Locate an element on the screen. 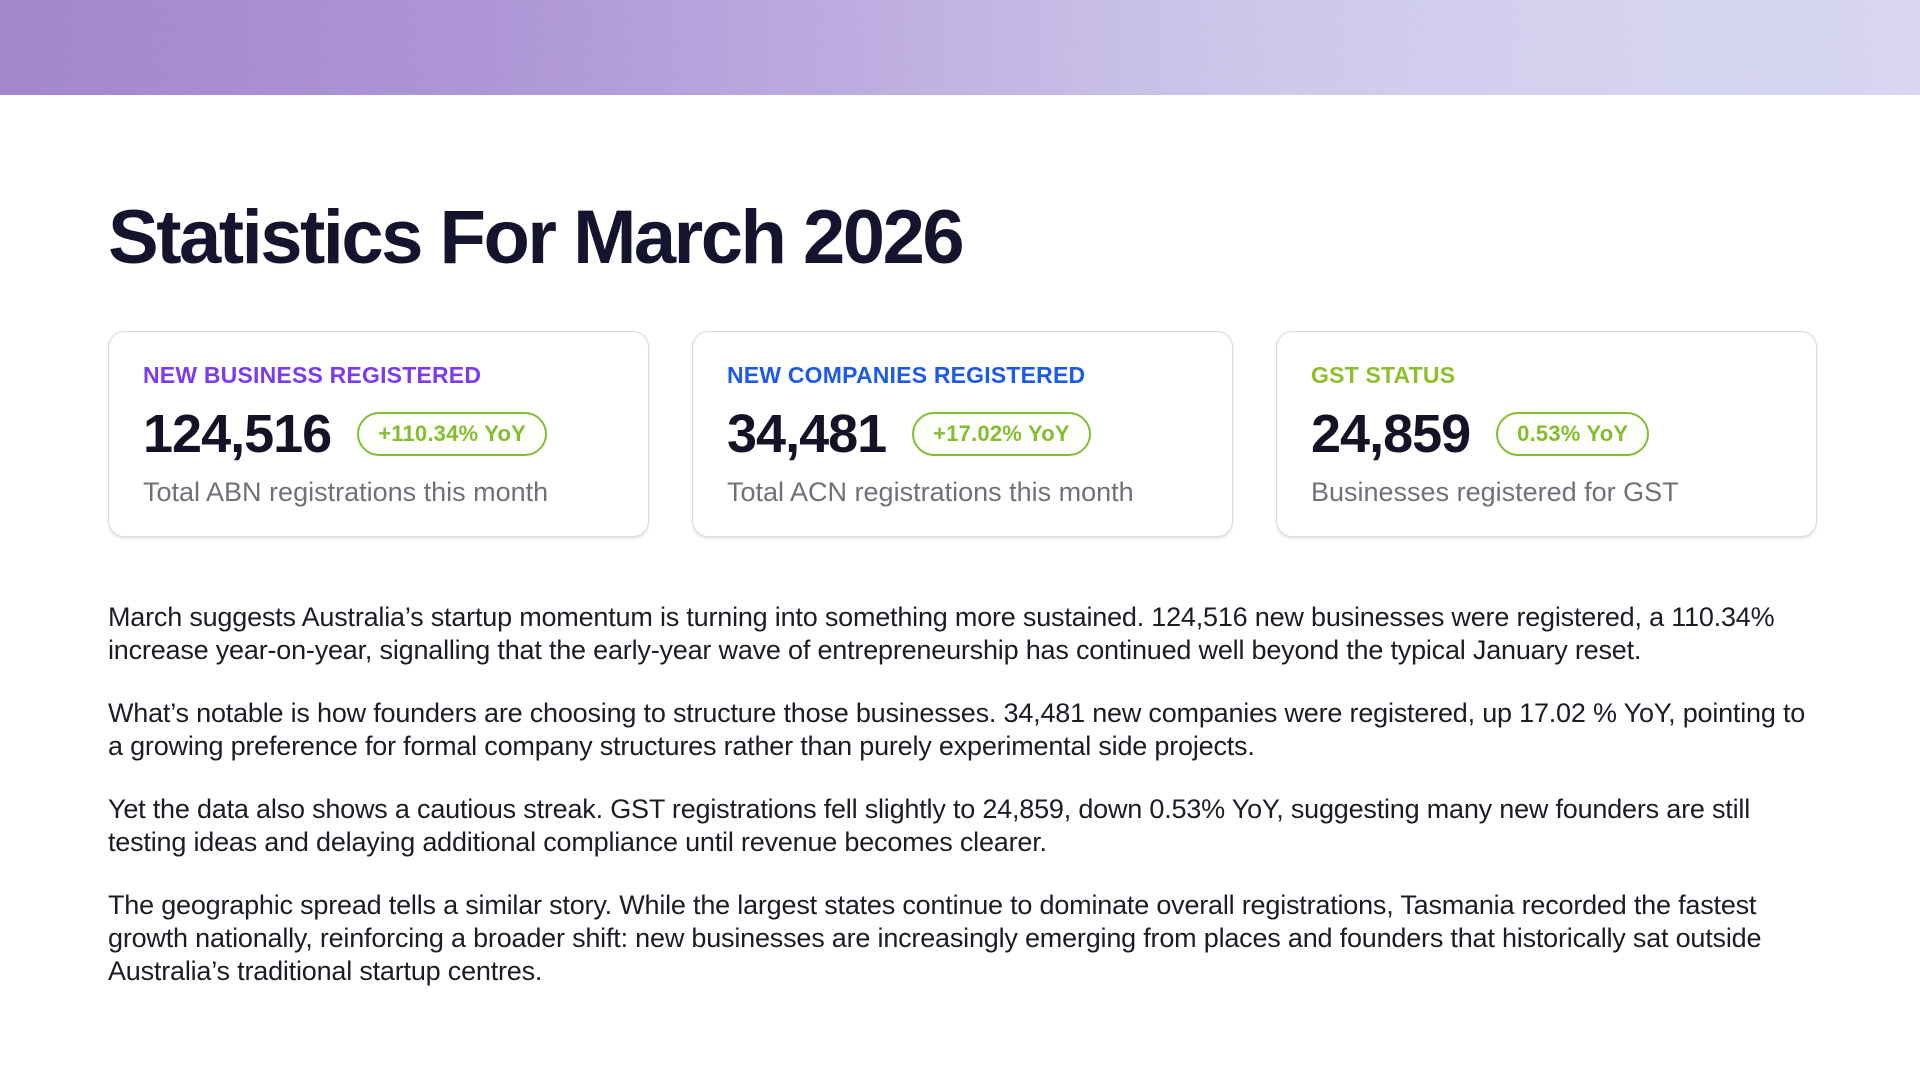 The height and width of the screenshot is (1080, 1920). stat-value: 24,859 is located at coordinates (1391, 434).